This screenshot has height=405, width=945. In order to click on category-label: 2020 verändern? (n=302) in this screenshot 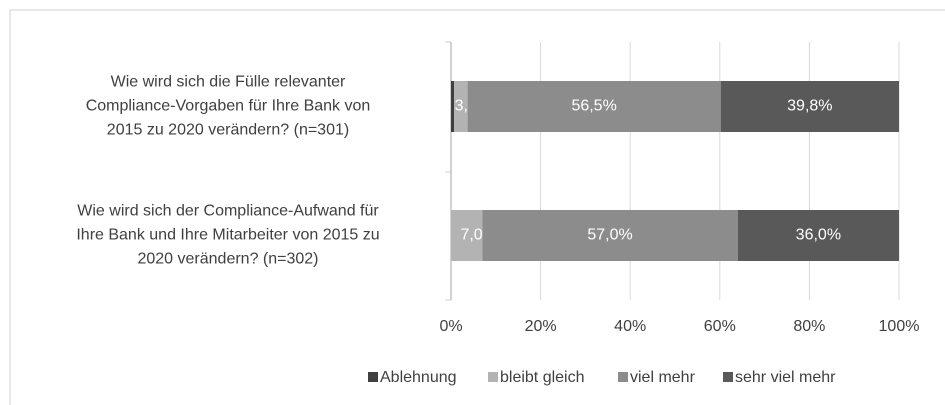, I will do `click(227, 259)`.